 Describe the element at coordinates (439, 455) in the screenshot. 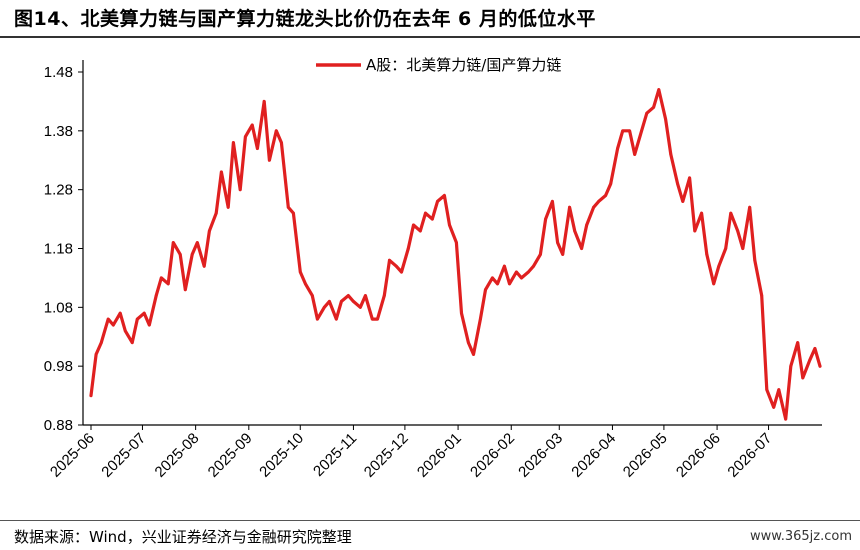

I see `x-tick-label: 2026-01` at that location.